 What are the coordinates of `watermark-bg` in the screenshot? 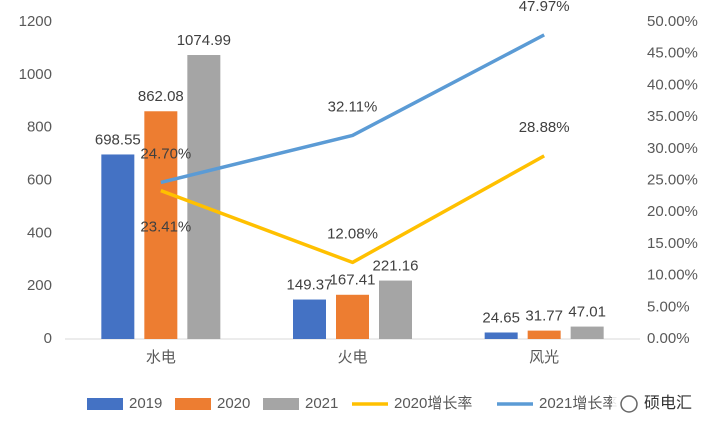 It's located at (667, 405).